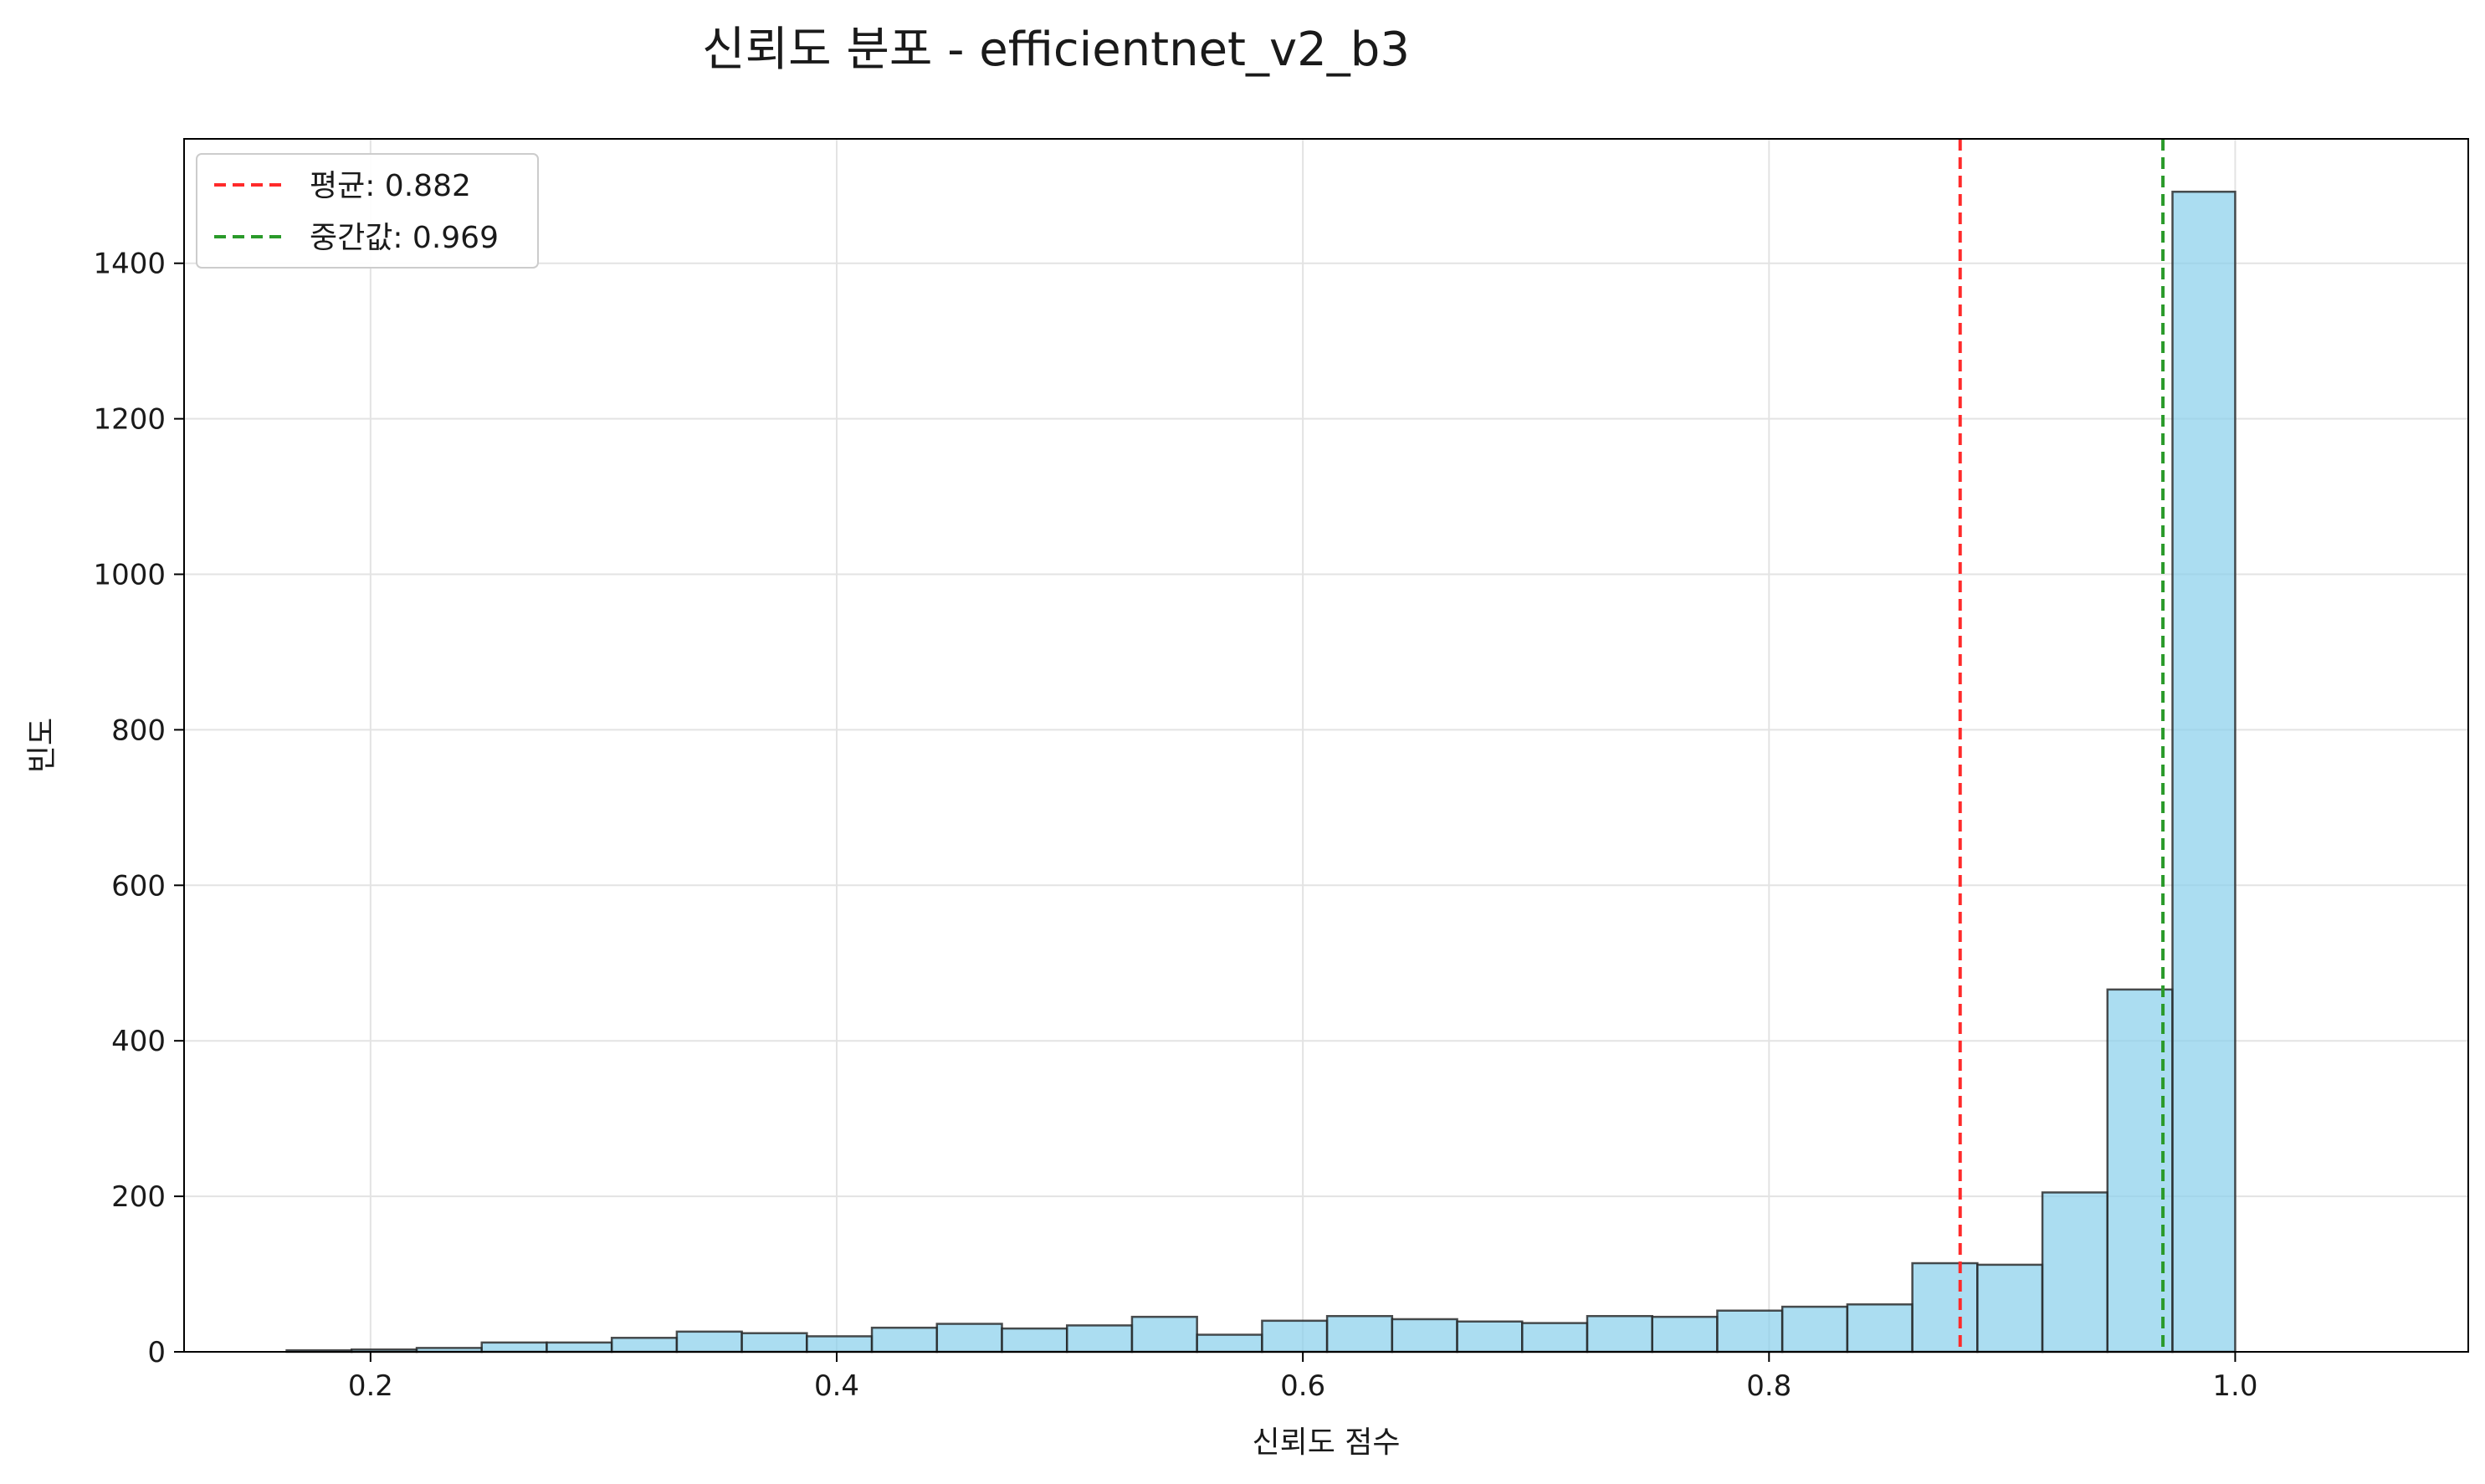 The image size is (2485, 1484). Describe the element at coordinates (1056, 50) in the screenshot. I see `chart-title: 신뢰도 분포 - efficientnet_v2_b3` at that location.